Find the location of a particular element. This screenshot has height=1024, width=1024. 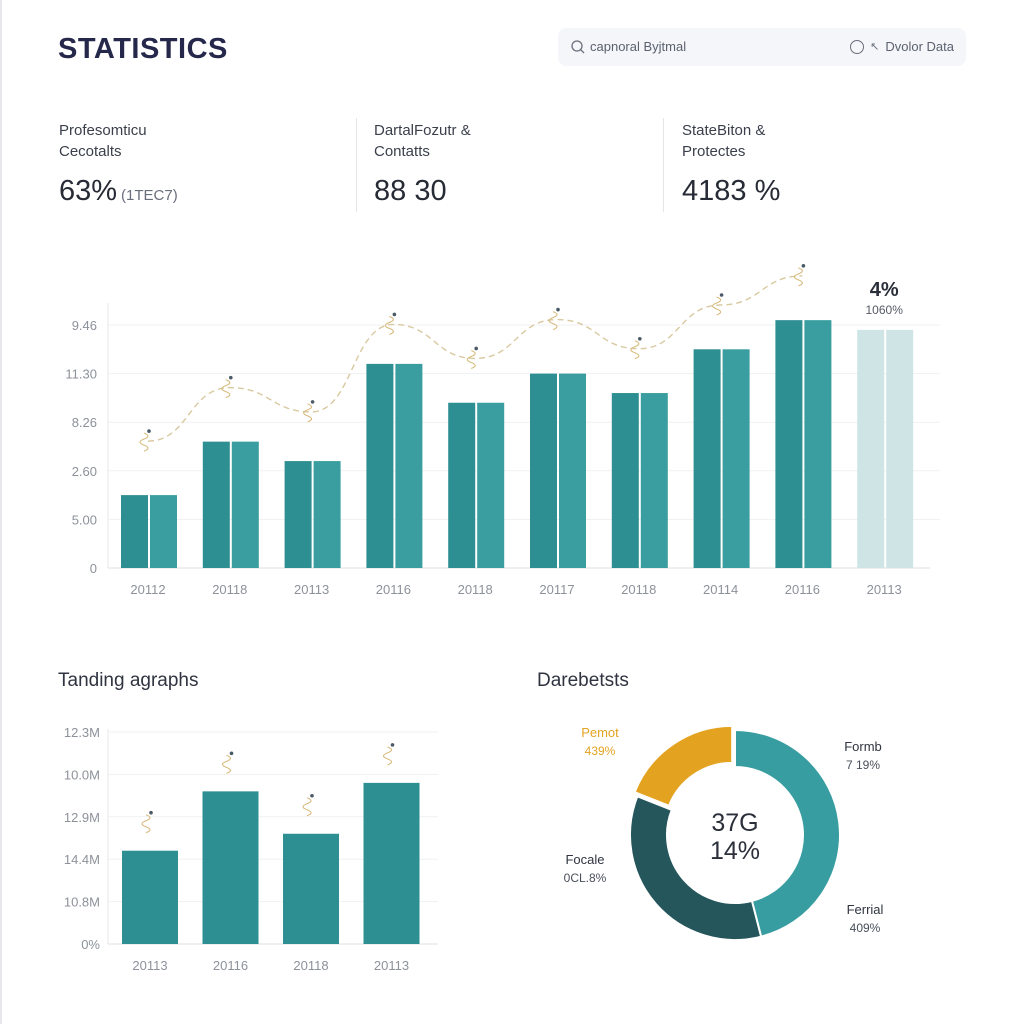

y-tick-label: 9.46 is located at coordinates (84, 325).